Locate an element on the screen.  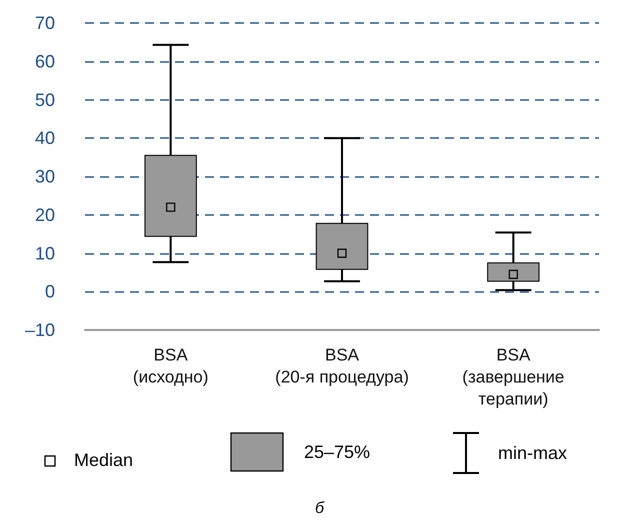
y-tick-label: 60 is located at coordinates (44, 61).